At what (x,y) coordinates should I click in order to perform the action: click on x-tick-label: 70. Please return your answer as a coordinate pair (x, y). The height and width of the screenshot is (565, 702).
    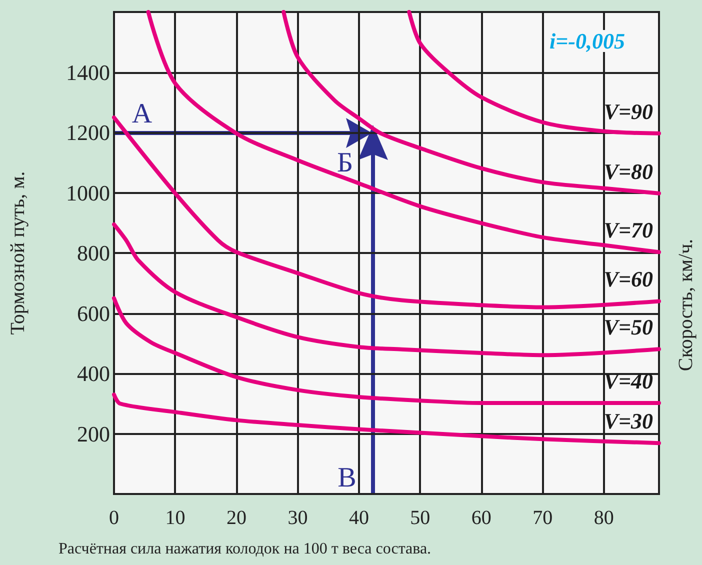
    Looking at the image, I should click on (542, 518).